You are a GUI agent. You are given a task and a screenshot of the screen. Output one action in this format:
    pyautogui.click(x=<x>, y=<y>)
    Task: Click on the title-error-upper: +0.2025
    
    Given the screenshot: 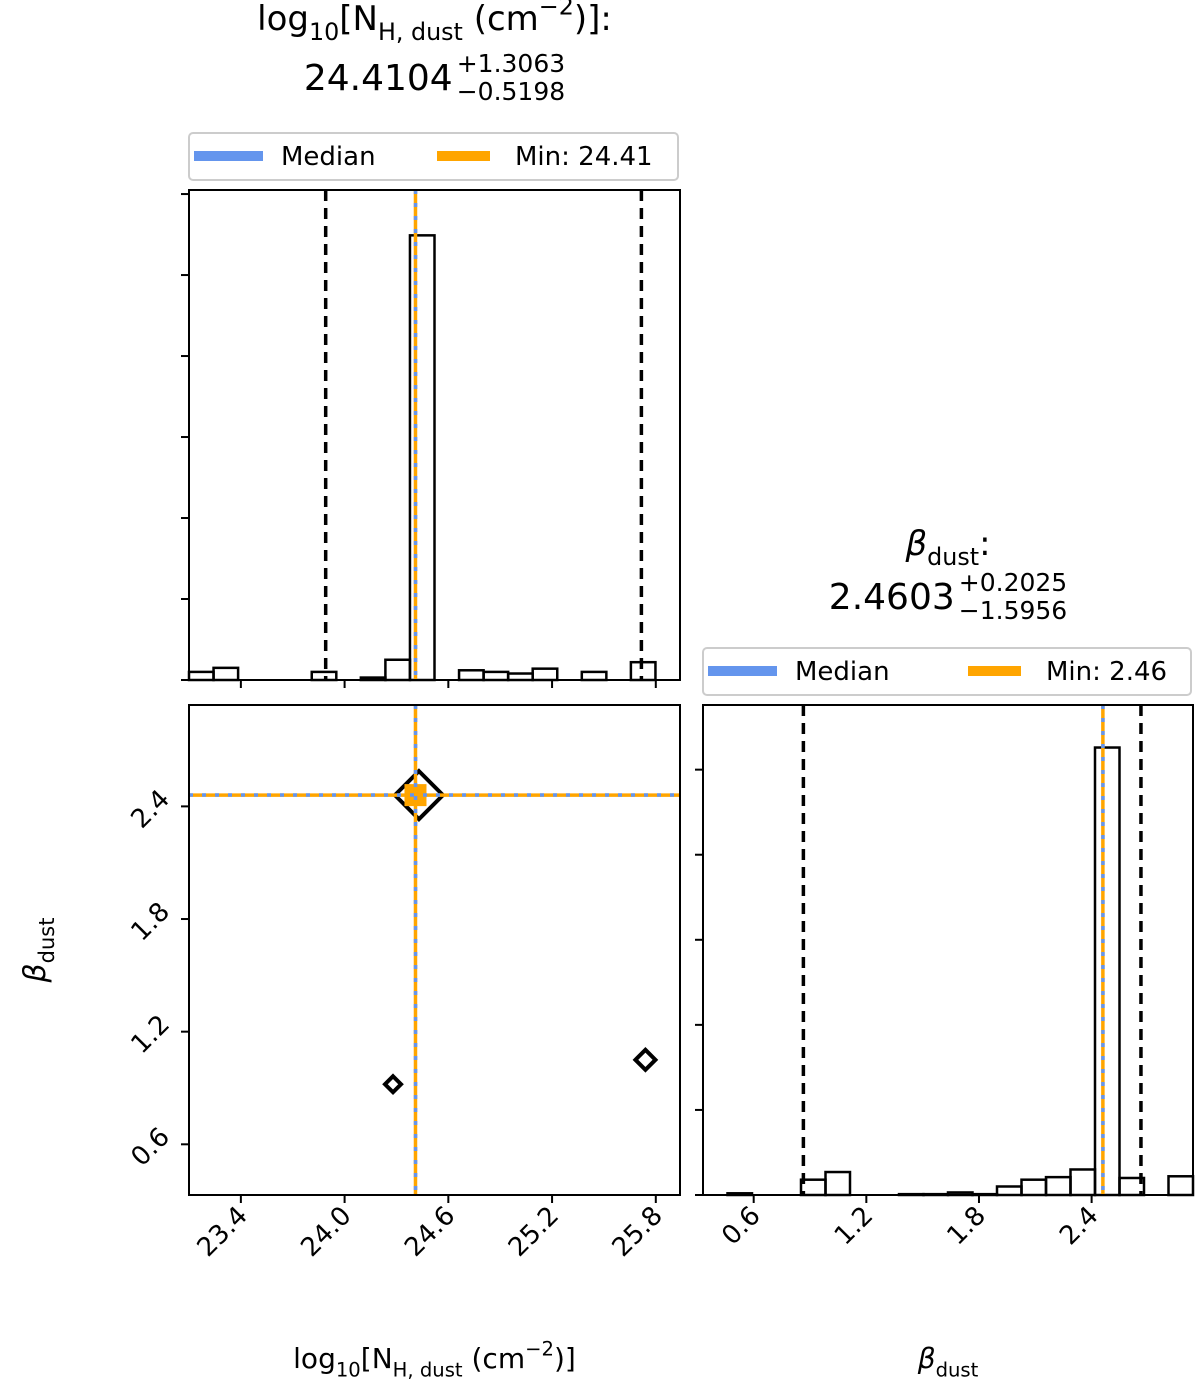 What is the action you would take?
    pyautogui.click(x=1013, y=582)
    